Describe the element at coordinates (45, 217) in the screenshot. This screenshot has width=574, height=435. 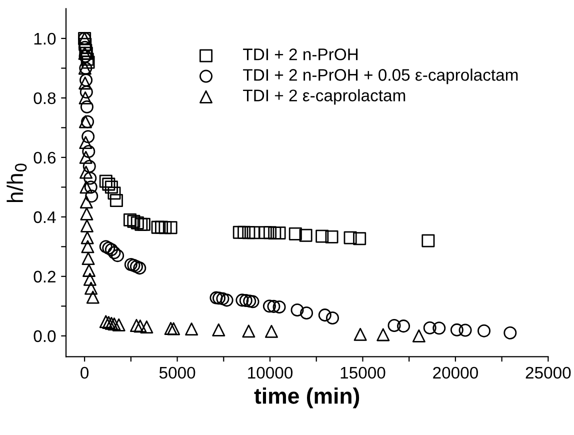
I see `y-tick-label: 0.4` at that location.